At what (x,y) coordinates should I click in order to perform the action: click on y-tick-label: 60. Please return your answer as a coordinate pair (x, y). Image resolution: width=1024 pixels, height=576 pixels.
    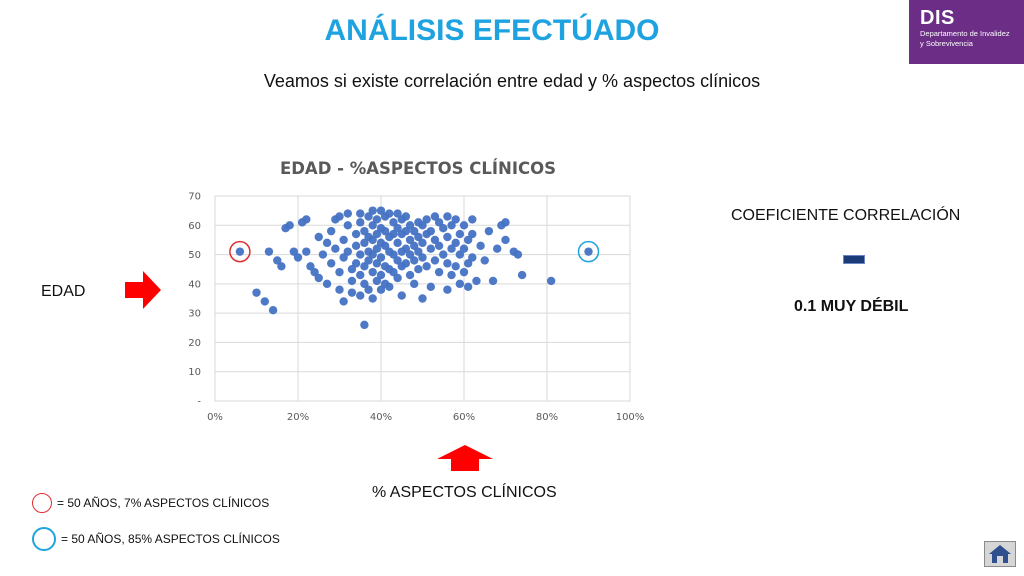
    Looking at the image, I should click on (194, 226).